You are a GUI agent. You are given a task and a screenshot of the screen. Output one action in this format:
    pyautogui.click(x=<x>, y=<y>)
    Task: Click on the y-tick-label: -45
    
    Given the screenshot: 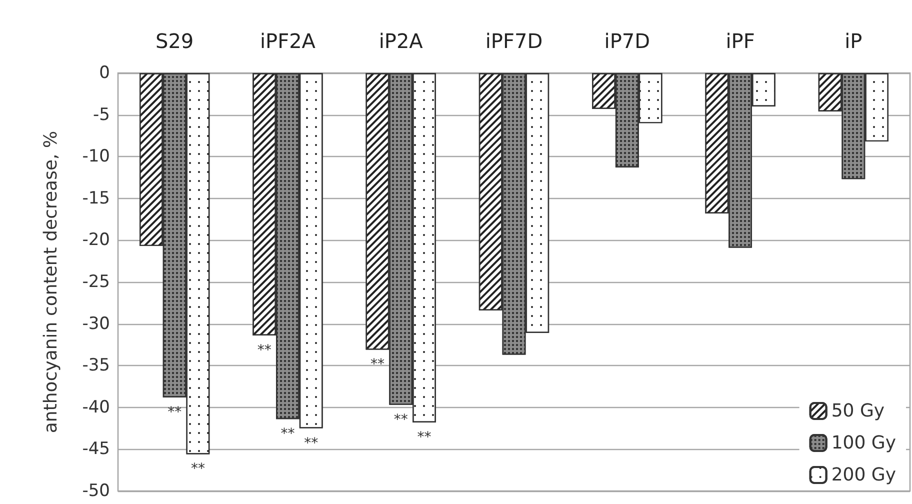 What is the action you would take?
    pyautogui.click(x=96, y=449)
    